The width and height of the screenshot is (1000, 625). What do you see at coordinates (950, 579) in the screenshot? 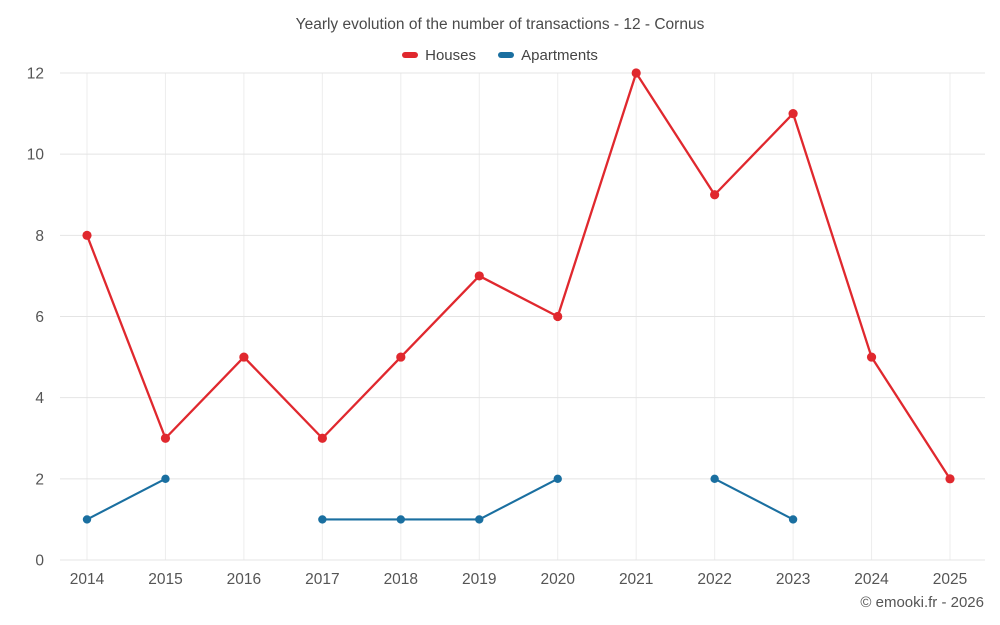
I see `x-axis-tick-label: 2025` at bounding box center [950, 579].